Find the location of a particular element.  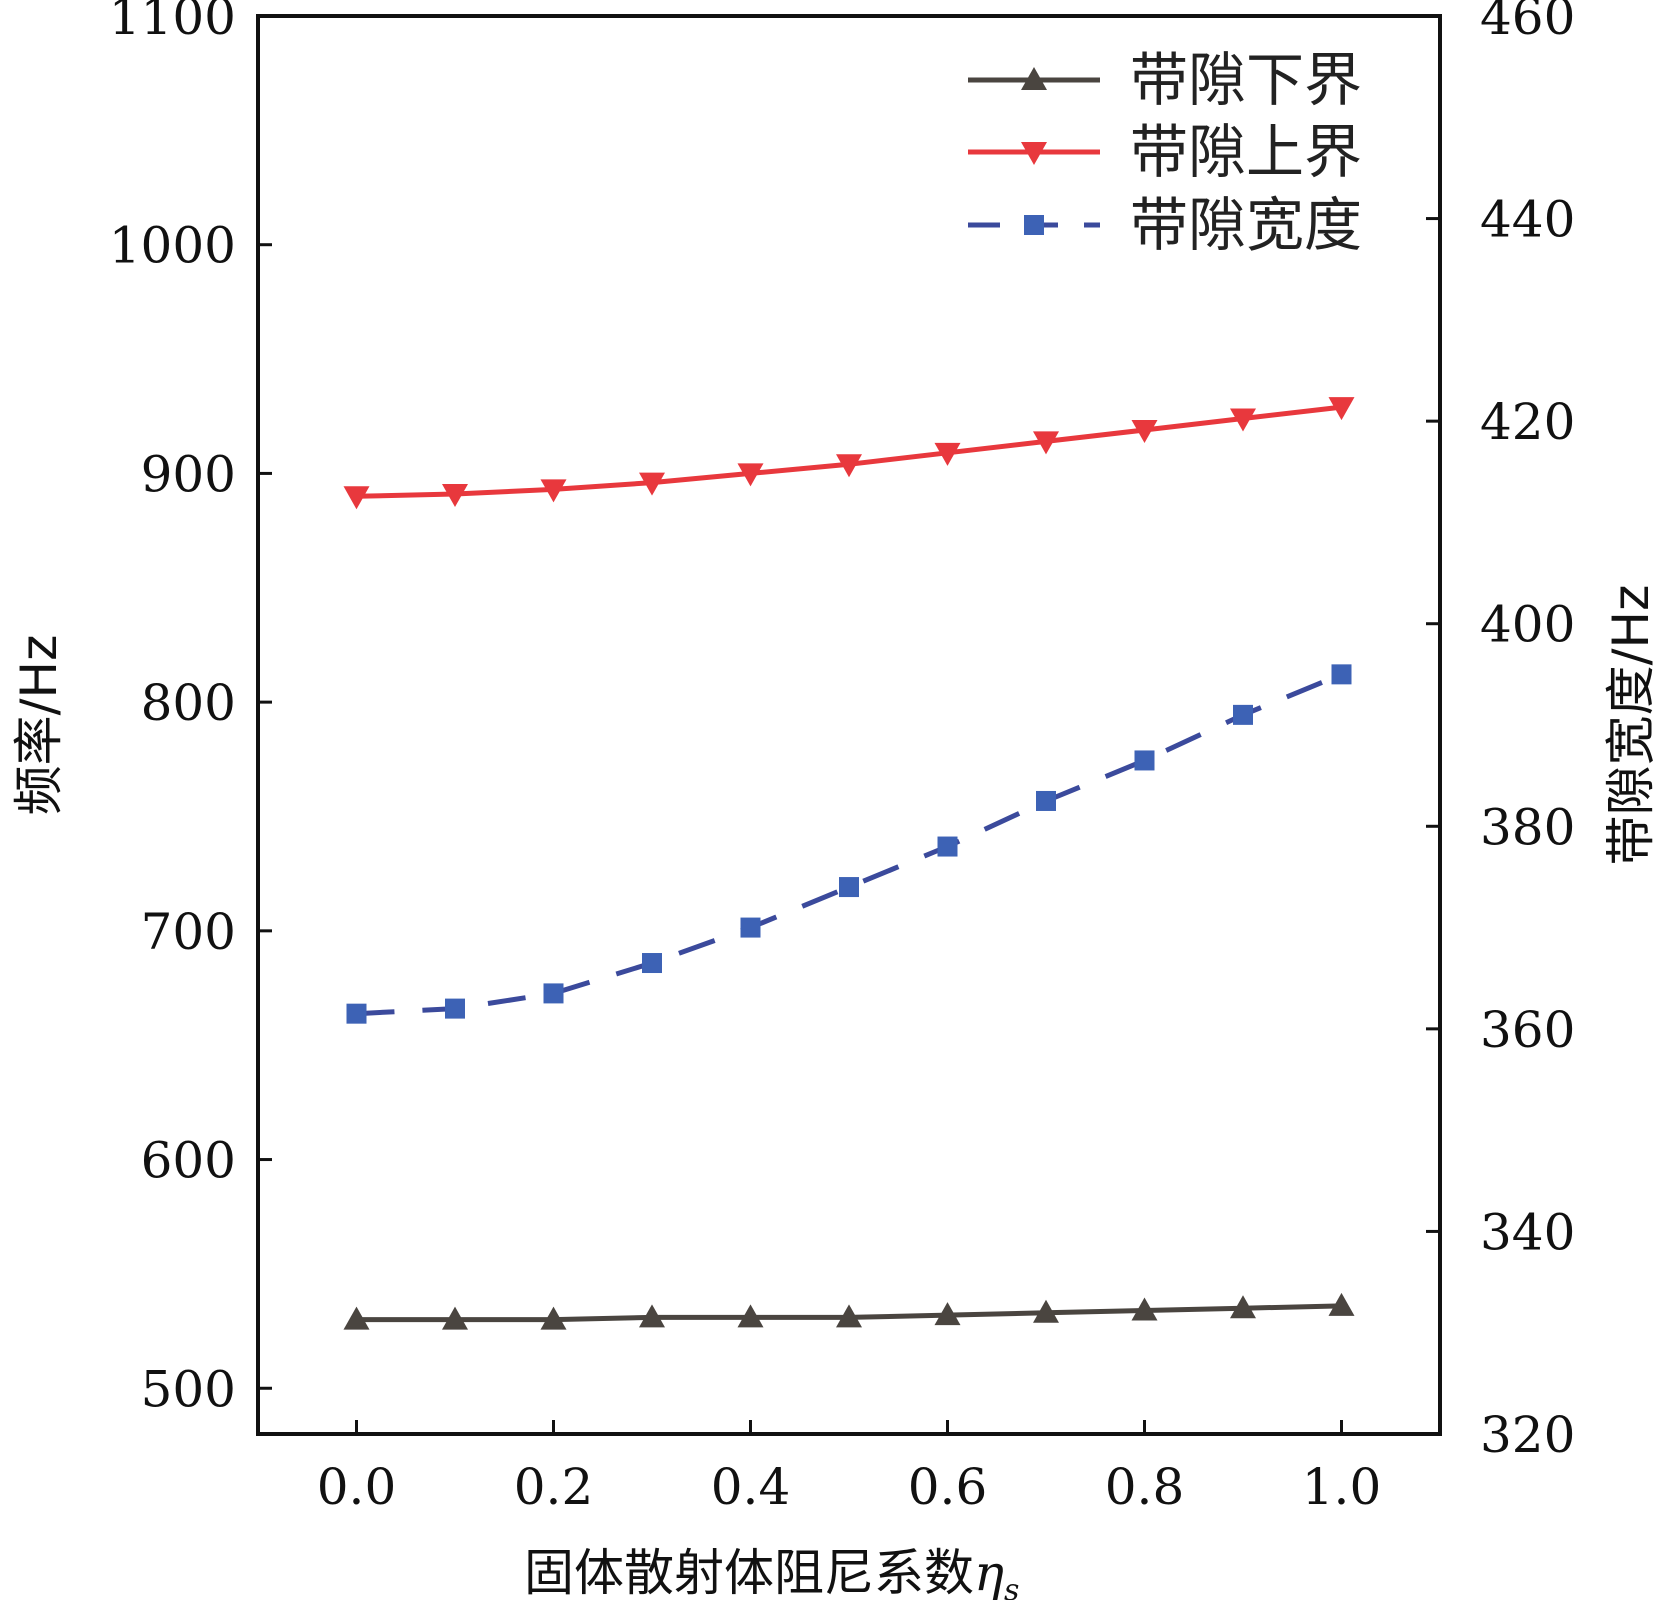

y-left-tick-label-3: 800 is located at coordinates (188, 703).